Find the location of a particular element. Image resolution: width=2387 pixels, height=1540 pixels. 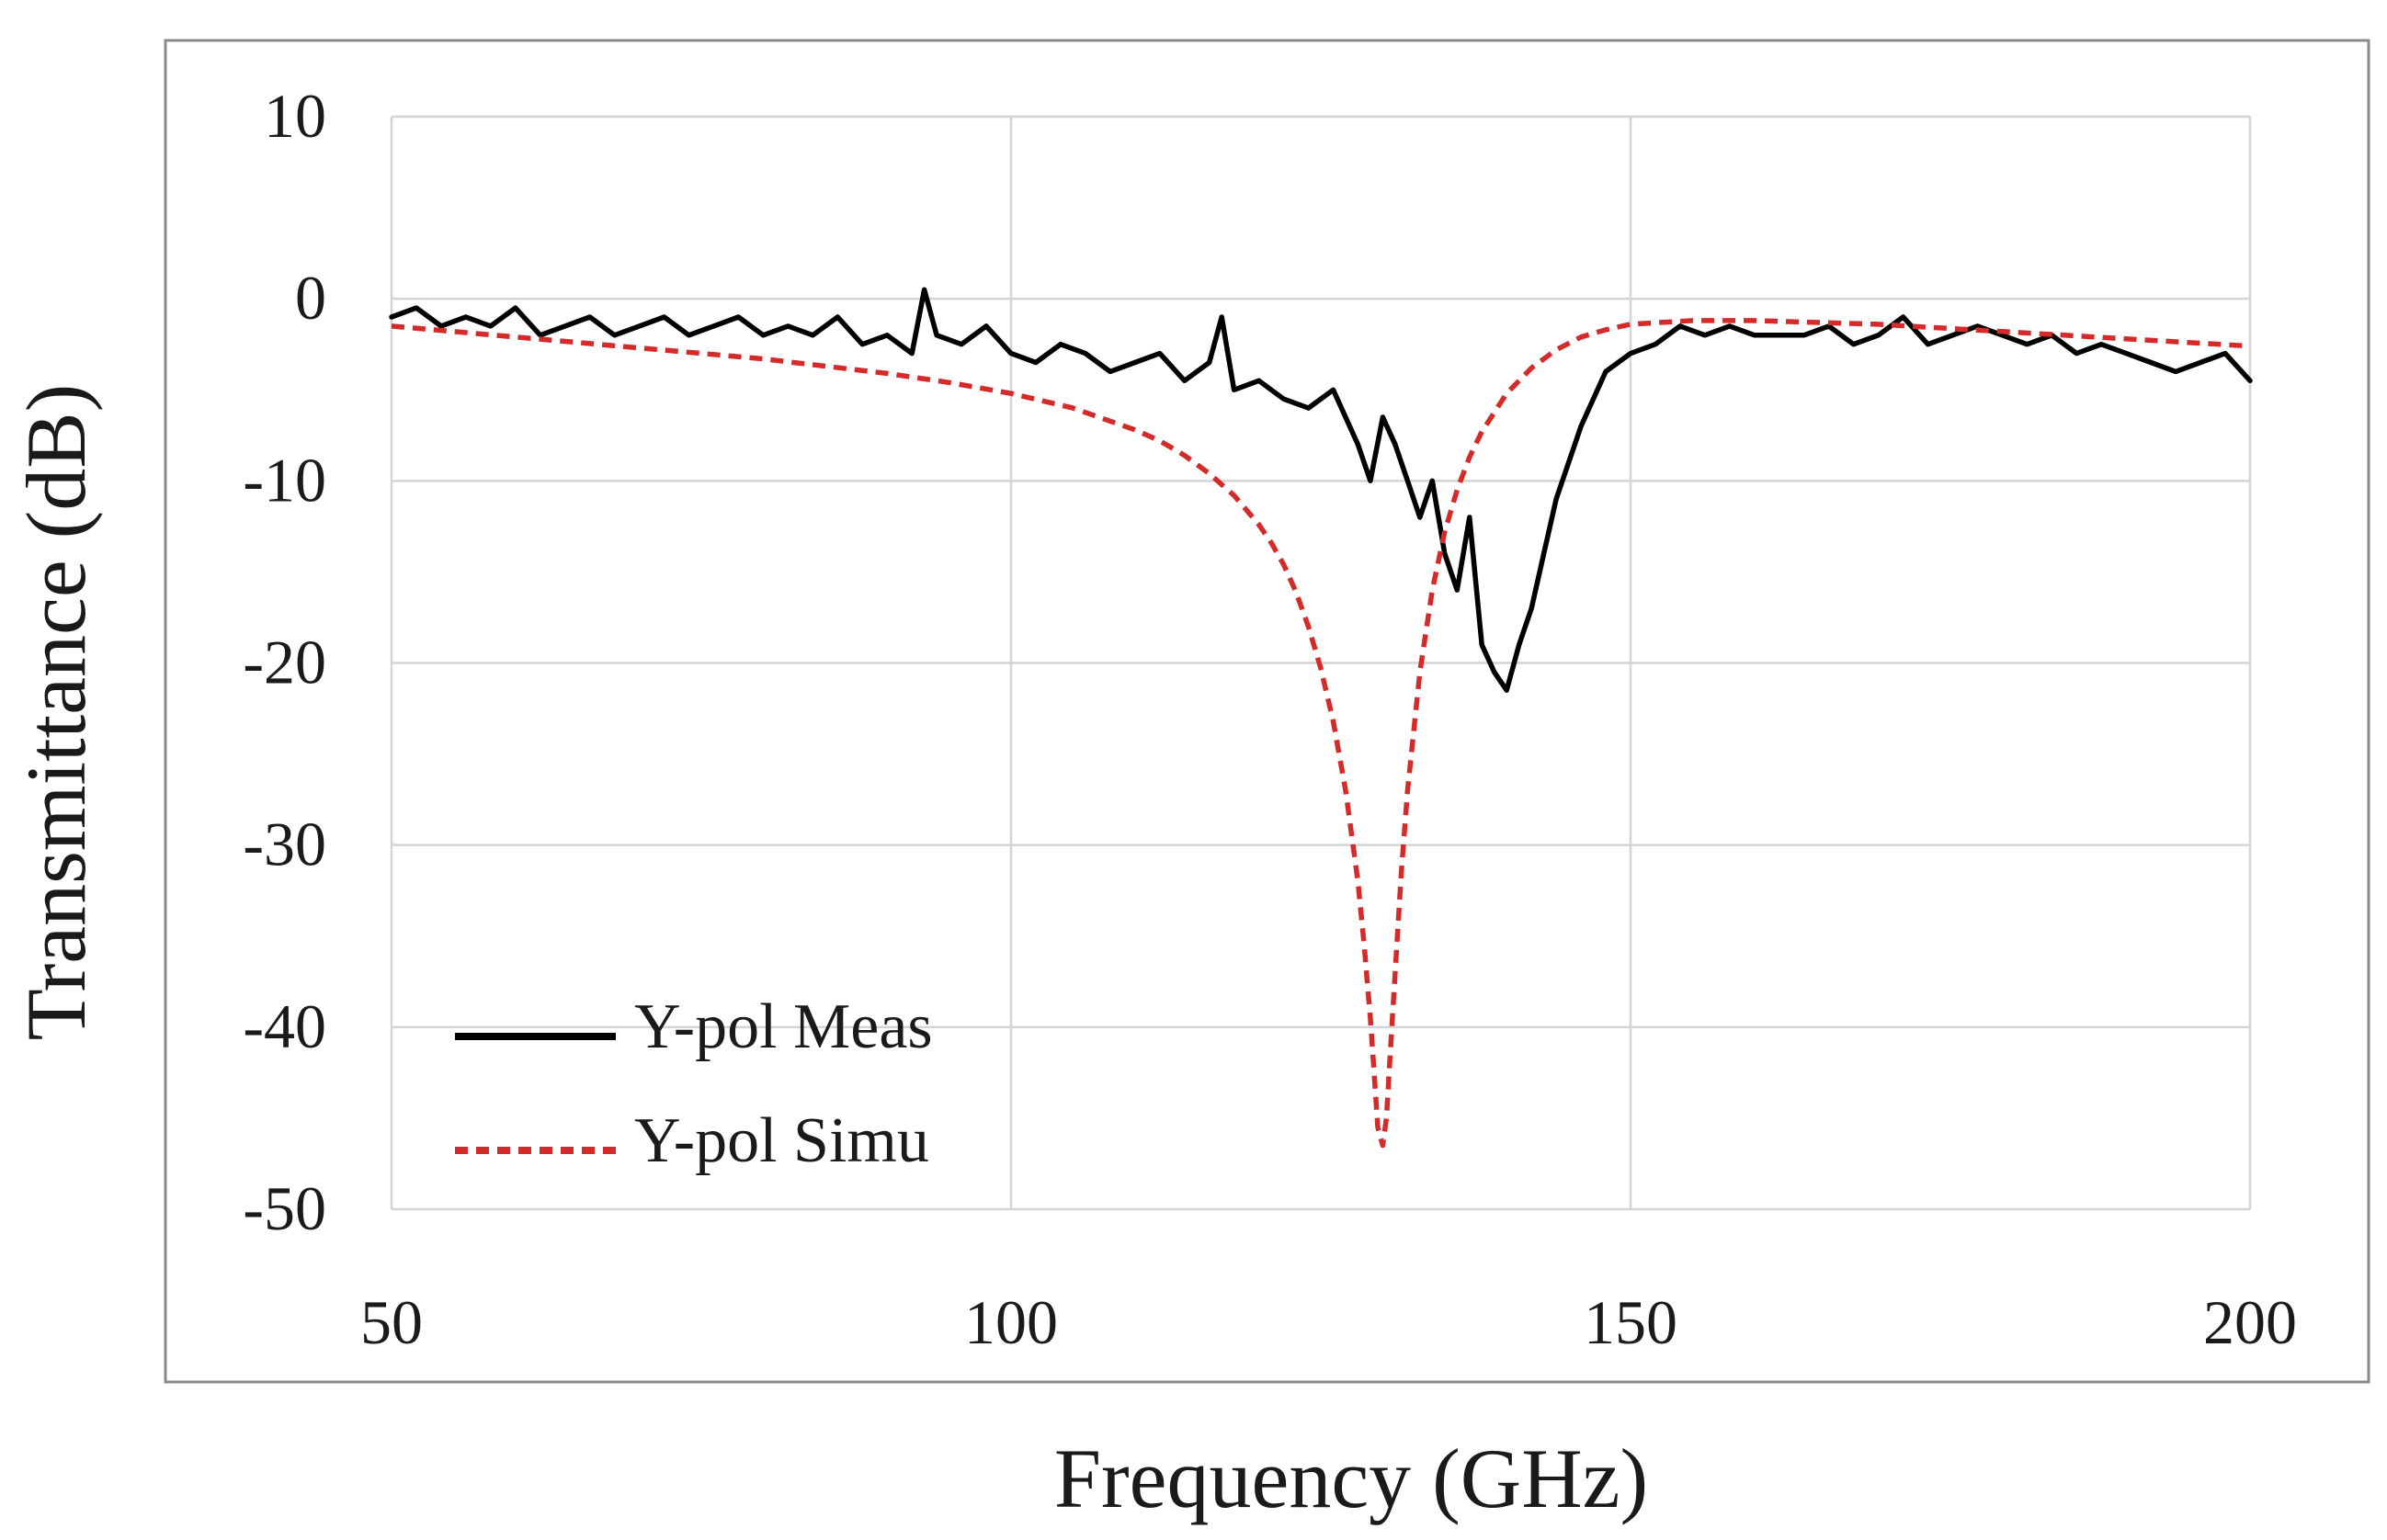

y-tick-labels: 10 0 -10 -20 -30 -40 -50 is located at coordinates (284, 662).